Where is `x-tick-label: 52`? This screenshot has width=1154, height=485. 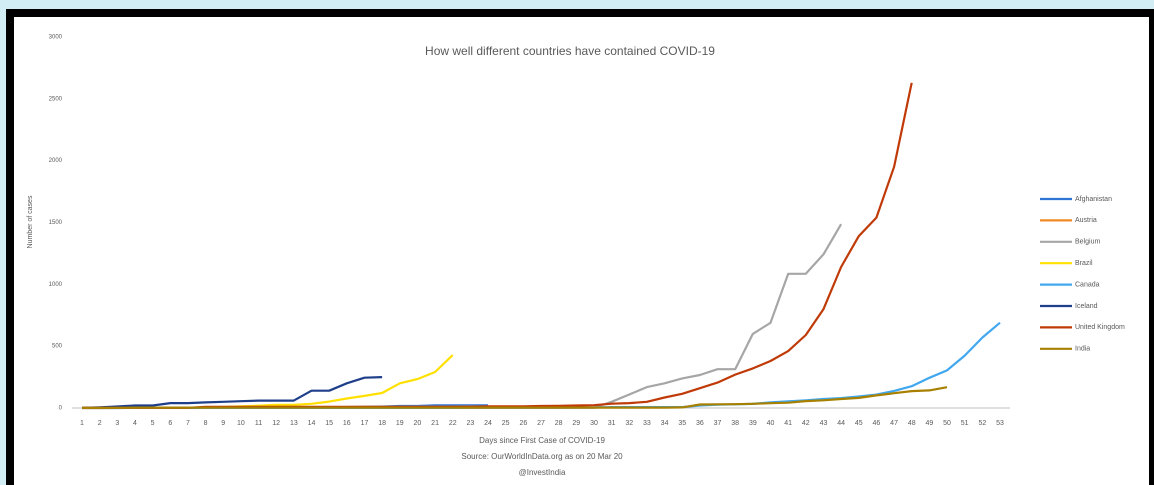 x-tick-label: 52 is located at coordinates (982, 423).